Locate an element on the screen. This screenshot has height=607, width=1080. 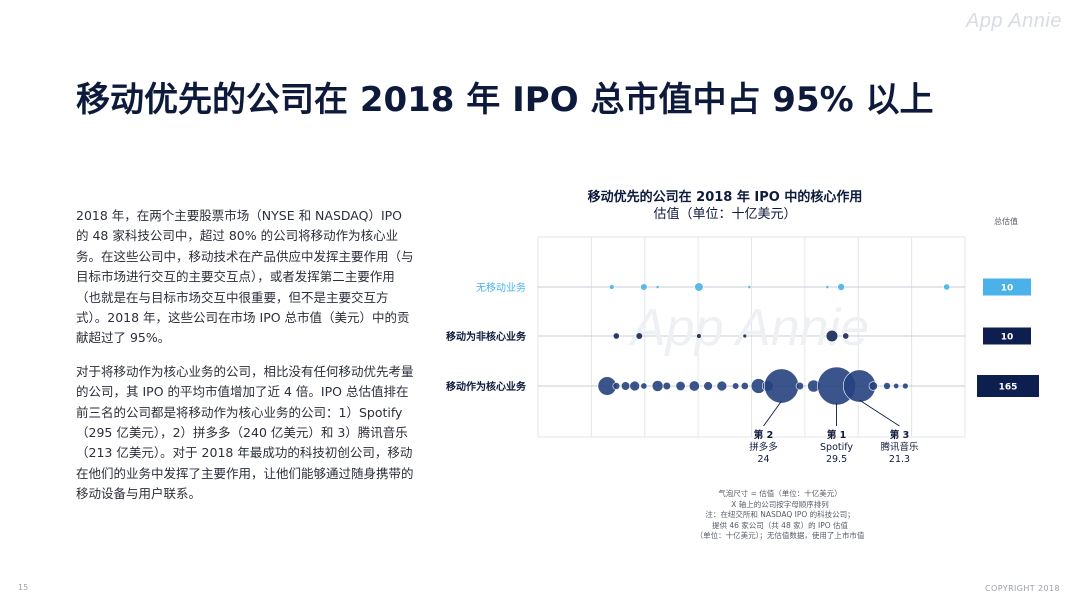
chart-title: 移动优先的公司在 2018 年 IPO 中的核心作用 is located at coordinates (725, 197).